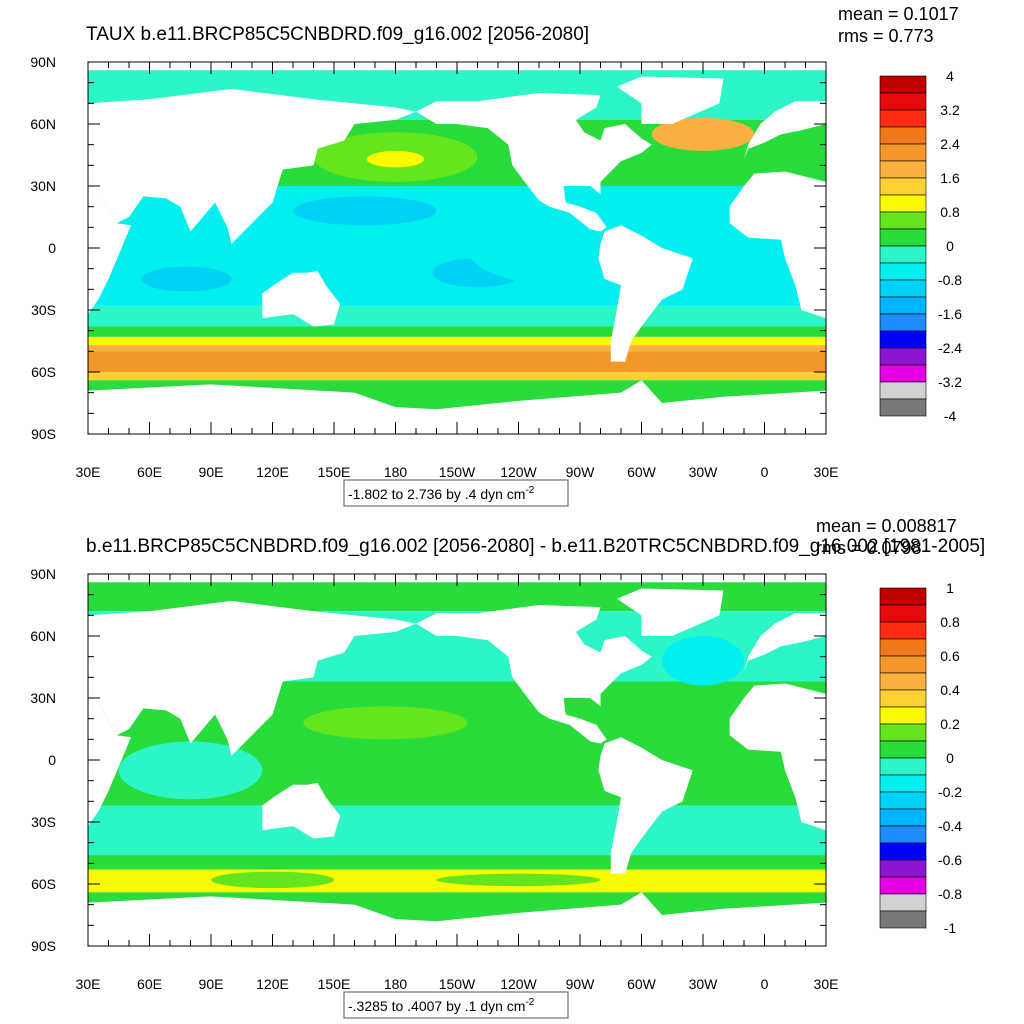 The width and height of the screenshot is (1024, 1024). Describe the element at coordinates (396, 984) in the screenshot. I see `lon-label: 180` at that location.